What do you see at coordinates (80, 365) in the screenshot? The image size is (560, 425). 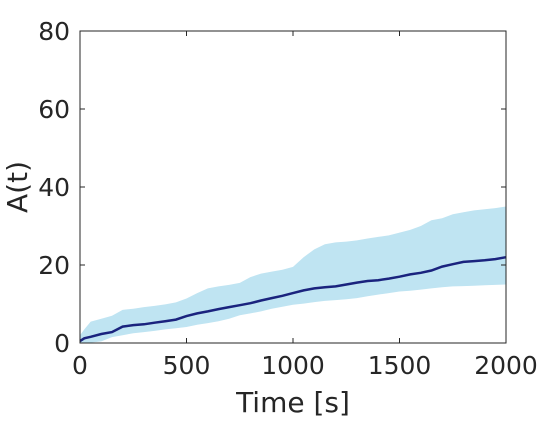 I see `x-tick-label: 0` at bounding box center [80, 365].